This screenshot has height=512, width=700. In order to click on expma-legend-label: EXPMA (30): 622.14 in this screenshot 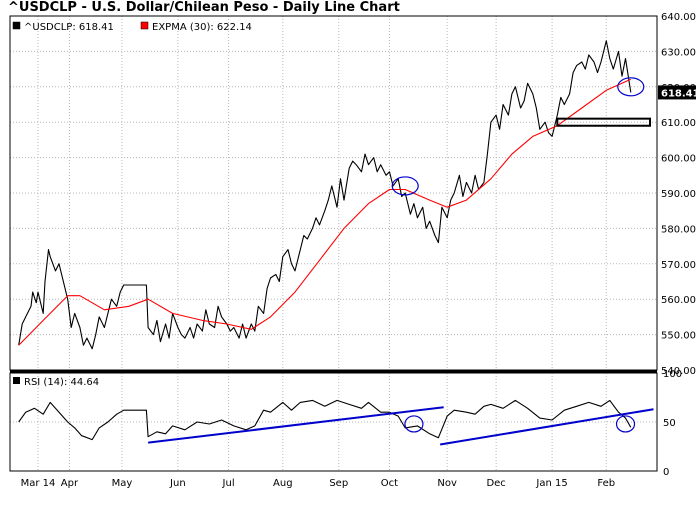, I will do `click(202, 27)`.